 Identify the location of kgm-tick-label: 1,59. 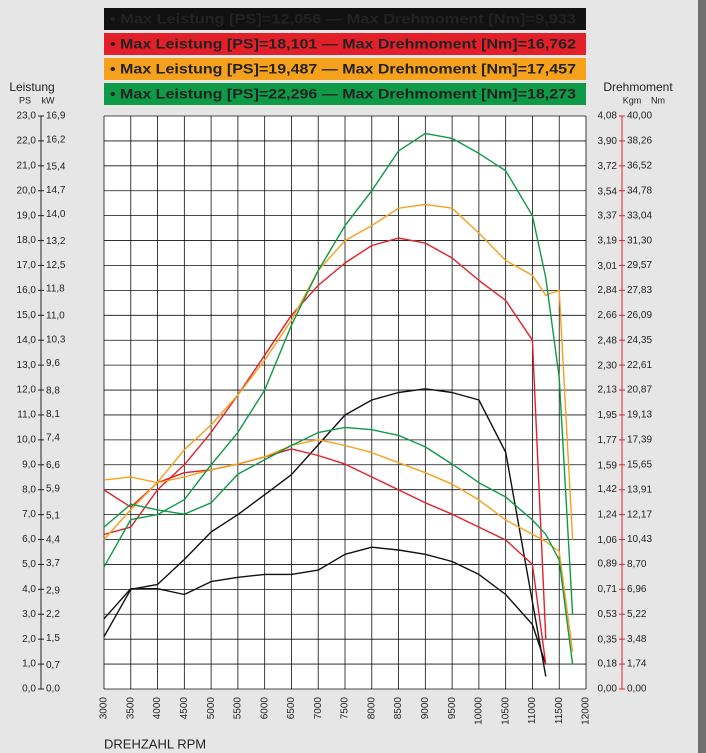
(608, 465).